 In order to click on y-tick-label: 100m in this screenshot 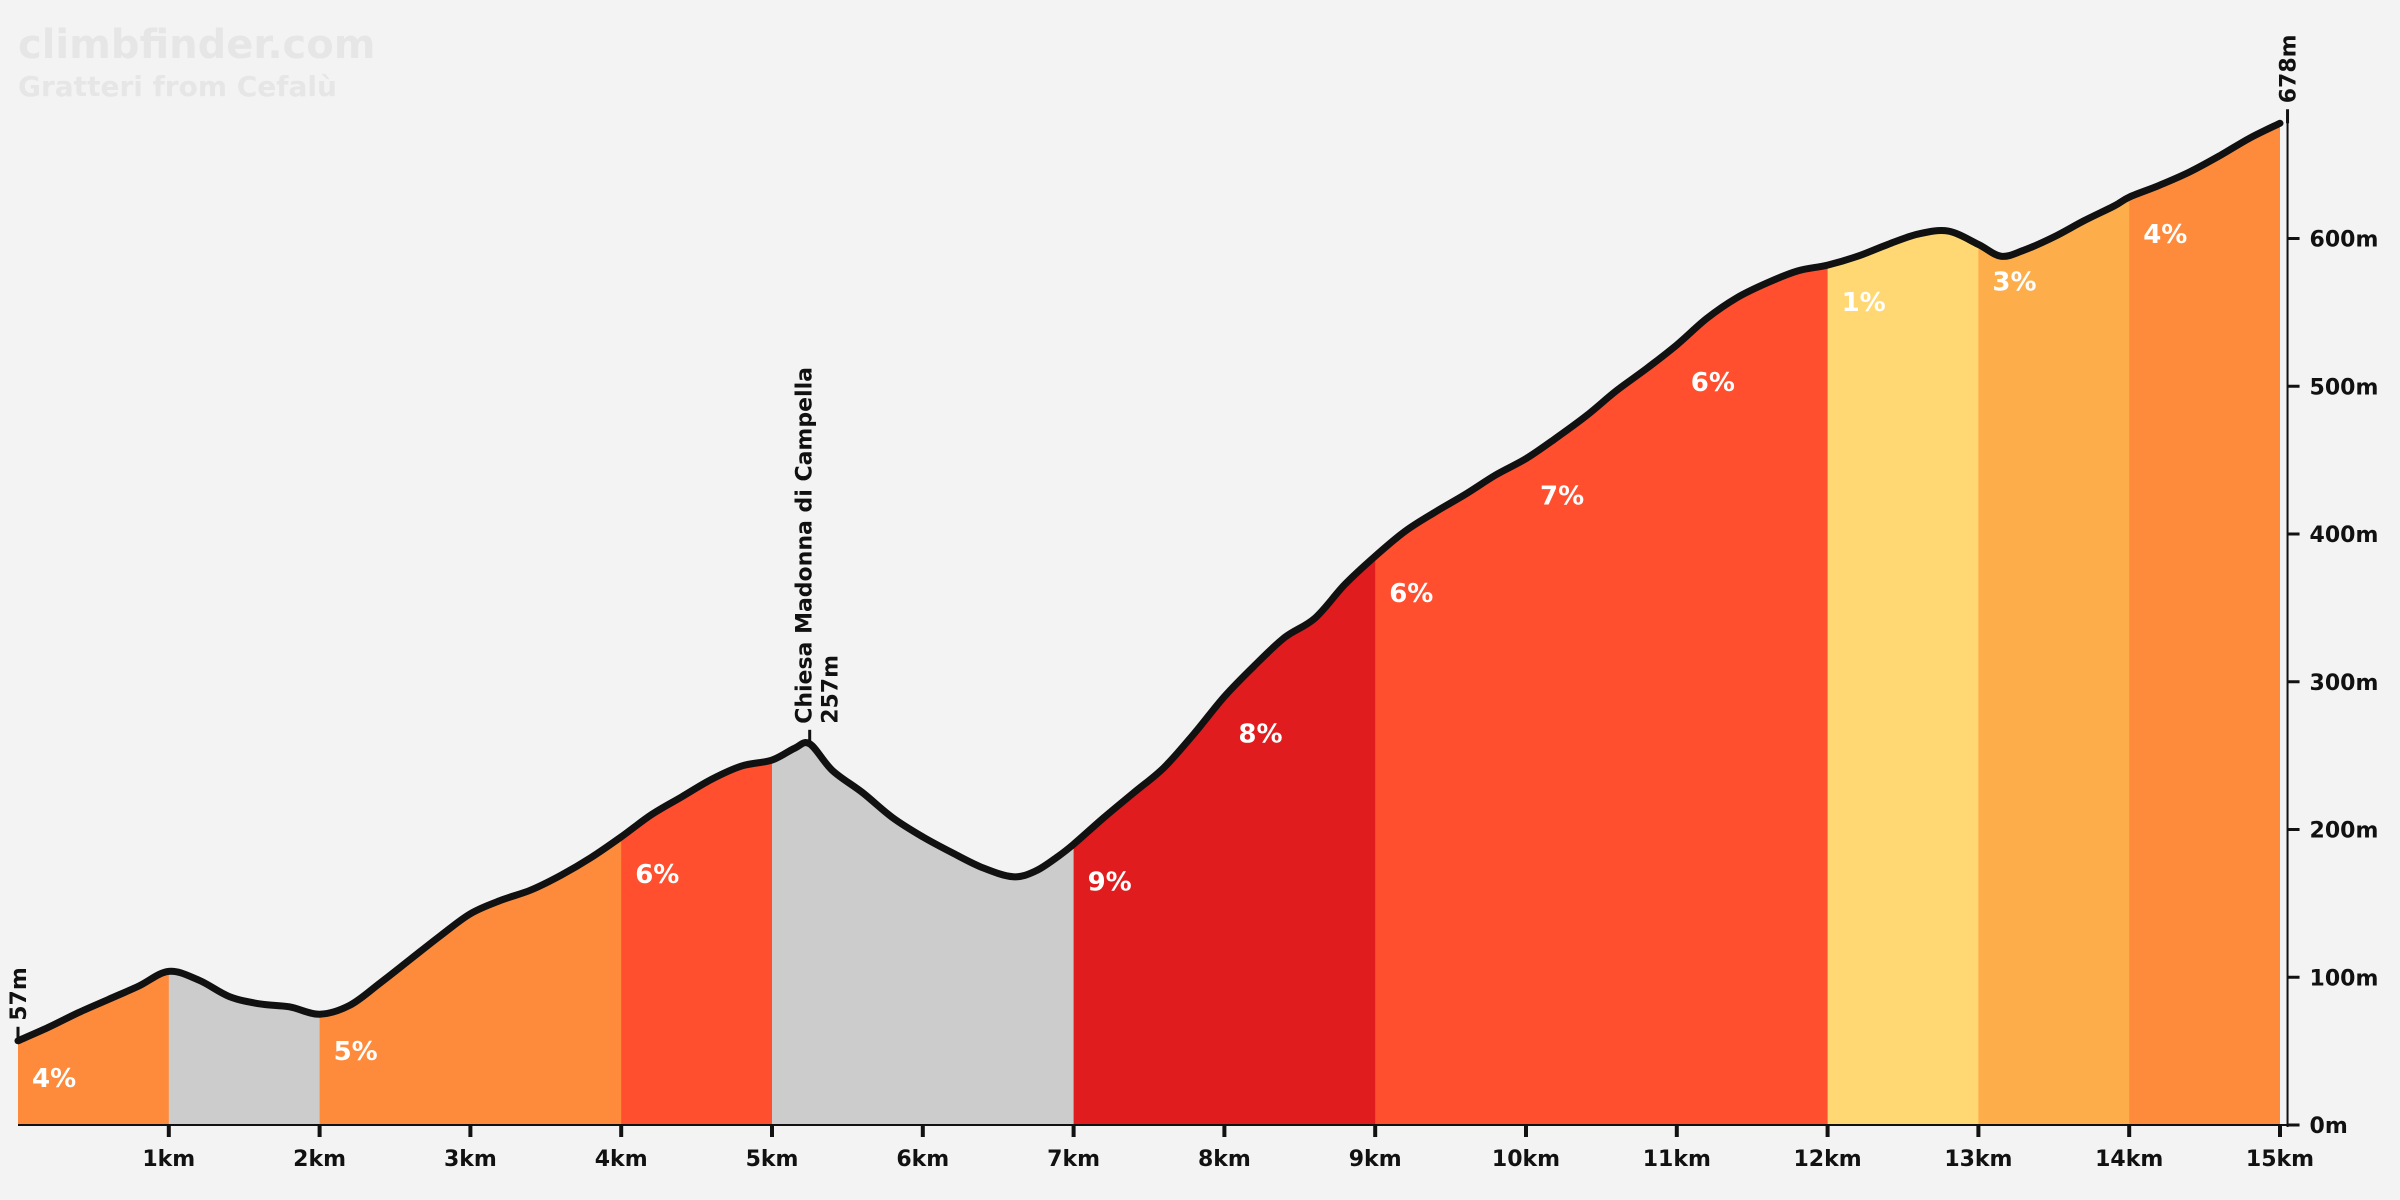, I will do `click(2344, 978)`.